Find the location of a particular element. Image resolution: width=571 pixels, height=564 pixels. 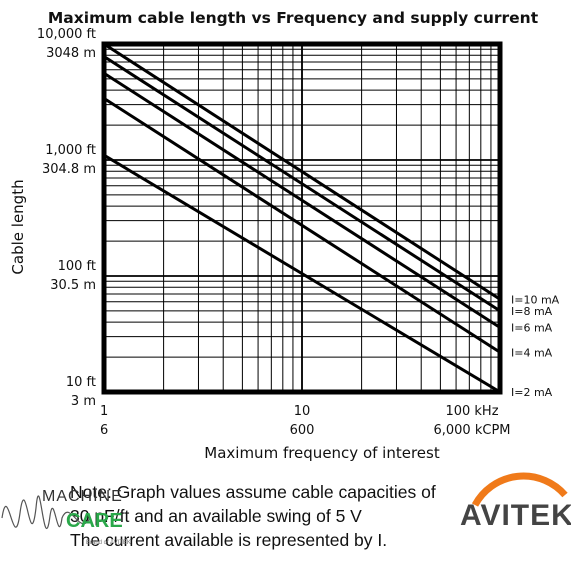

x-tick-label: 100 kHz is located at coordinates (471, 411).